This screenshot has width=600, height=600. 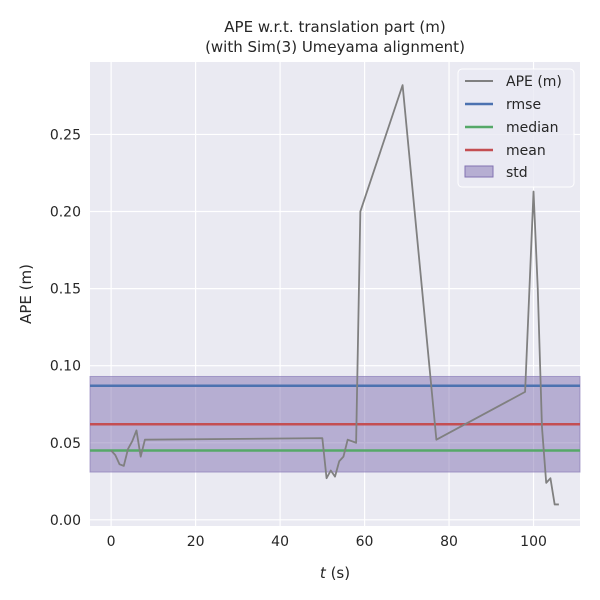 What do you see at coordinates (335, 418) in the screenshot?
I see `stat-lines-layer` at bounding box center [335, 418].